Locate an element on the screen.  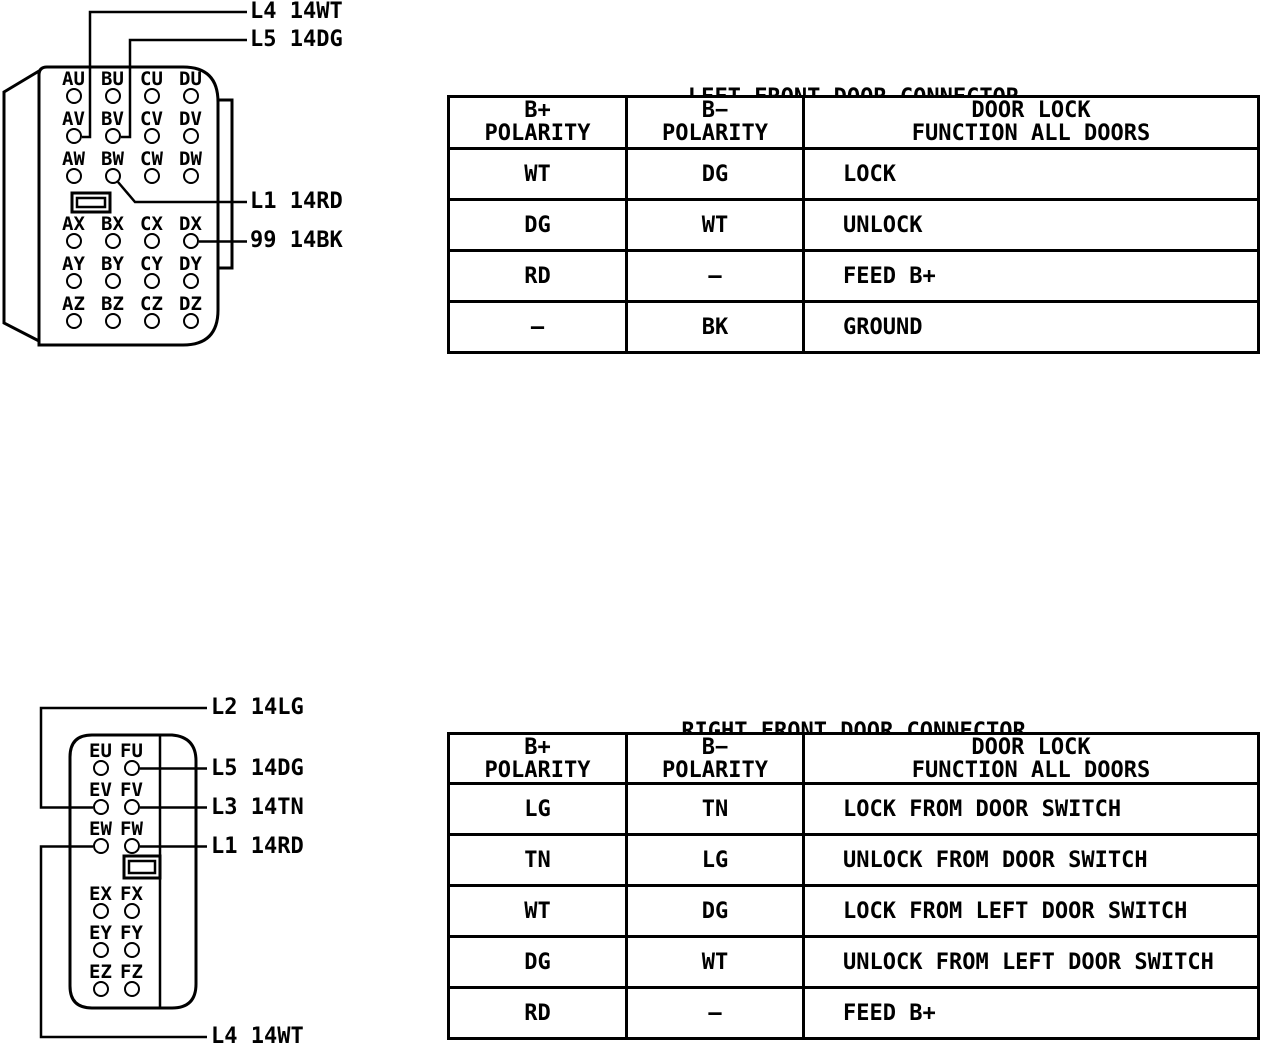
wire-label-L2-14LG: L2 14LG is located at coordinates (257, 707).